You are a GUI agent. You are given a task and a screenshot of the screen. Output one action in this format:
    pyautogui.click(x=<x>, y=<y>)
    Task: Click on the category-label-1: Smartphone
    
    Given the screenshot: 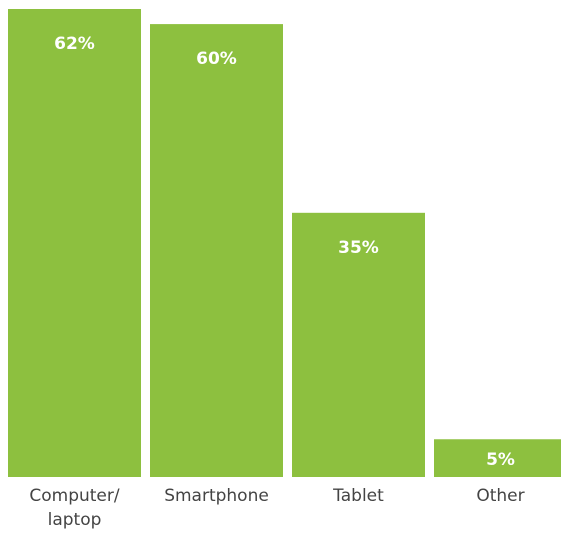 What is the action you would take?
    pyautogui.click(x=216, y=496)
    